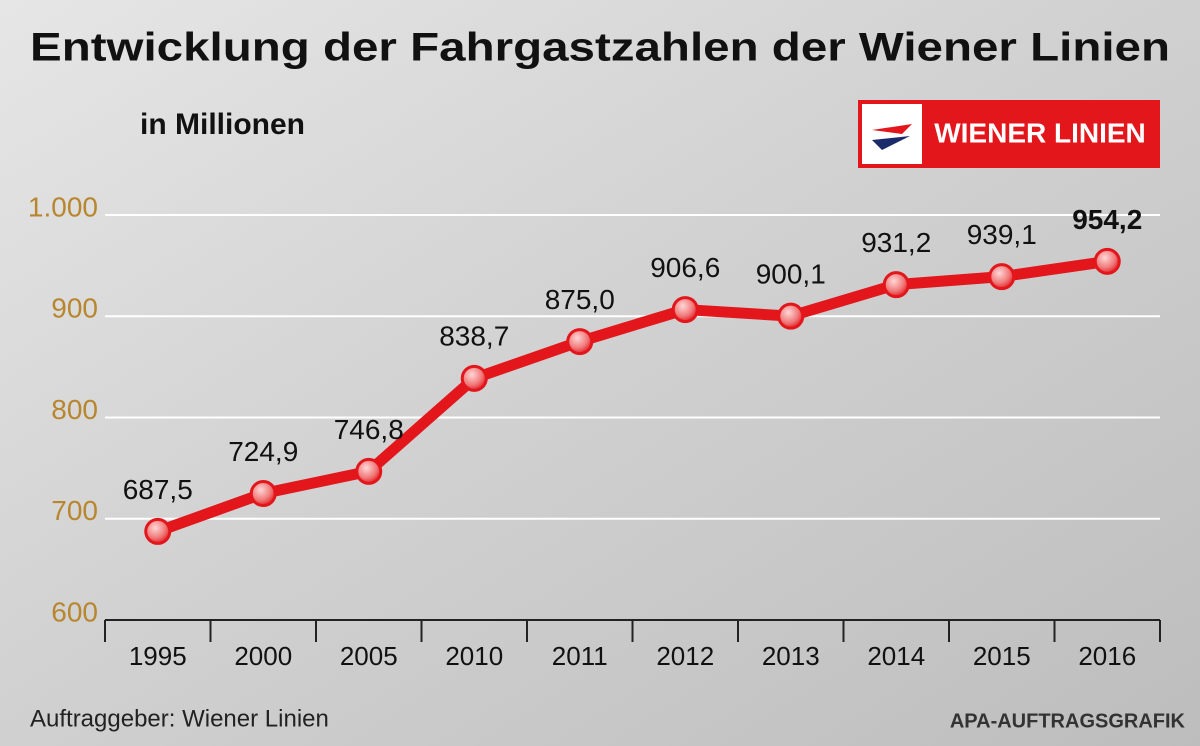  What do you see at coordinates (1107, 656) in the screenshot?
I see `x-tick-label: 2016` at bounding box center [1107, 656].